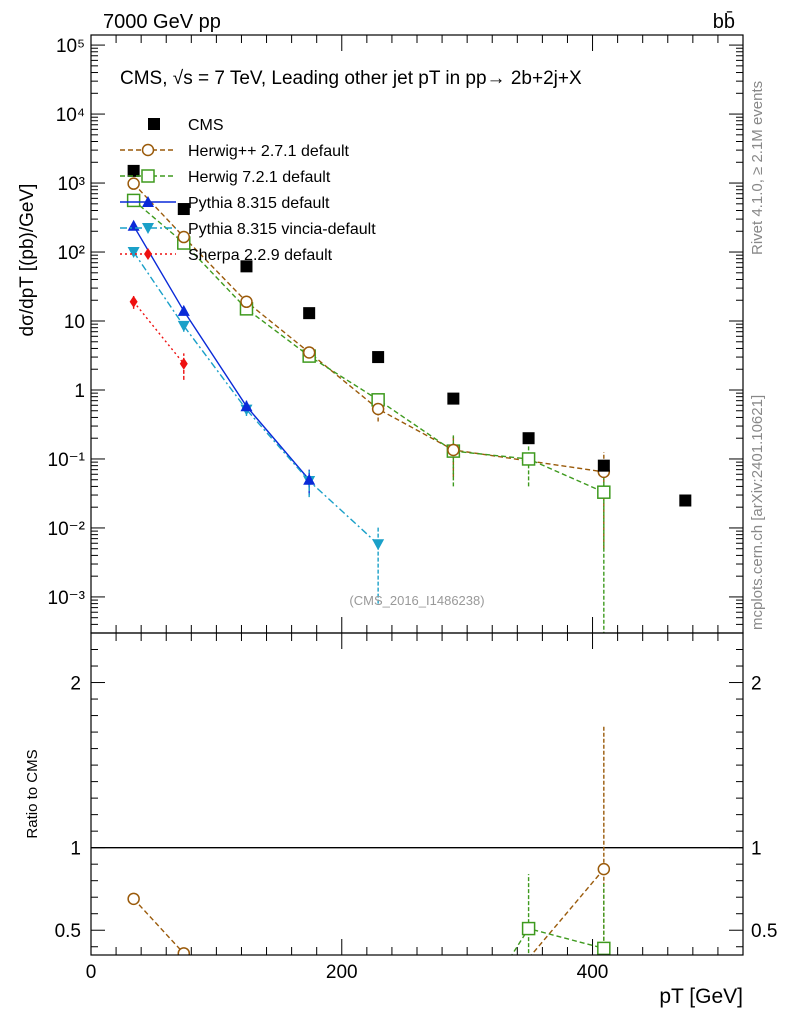 This screenshot has width=786, height=1024. I want to click on ratio-ylabel: Ratio to CMS, so click(32, 793).